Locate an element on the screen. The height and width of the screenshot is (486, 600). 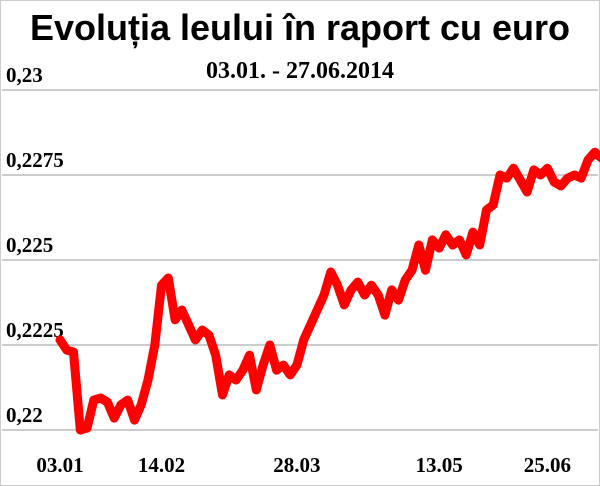
chart-subtitle: 03.01. - 27.06.2014 is located at coordinates (300, 71).